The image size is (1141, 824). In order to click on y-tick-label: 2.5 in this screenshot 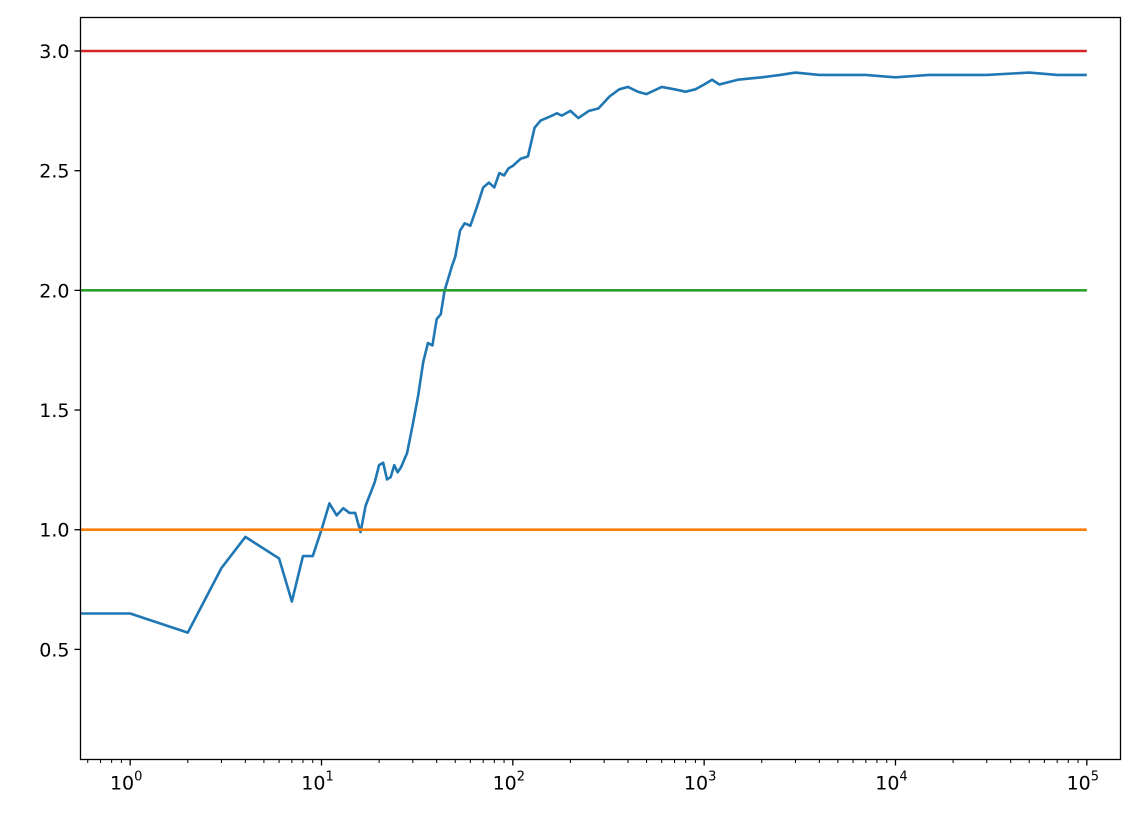, I will do `click(54, 172)`.